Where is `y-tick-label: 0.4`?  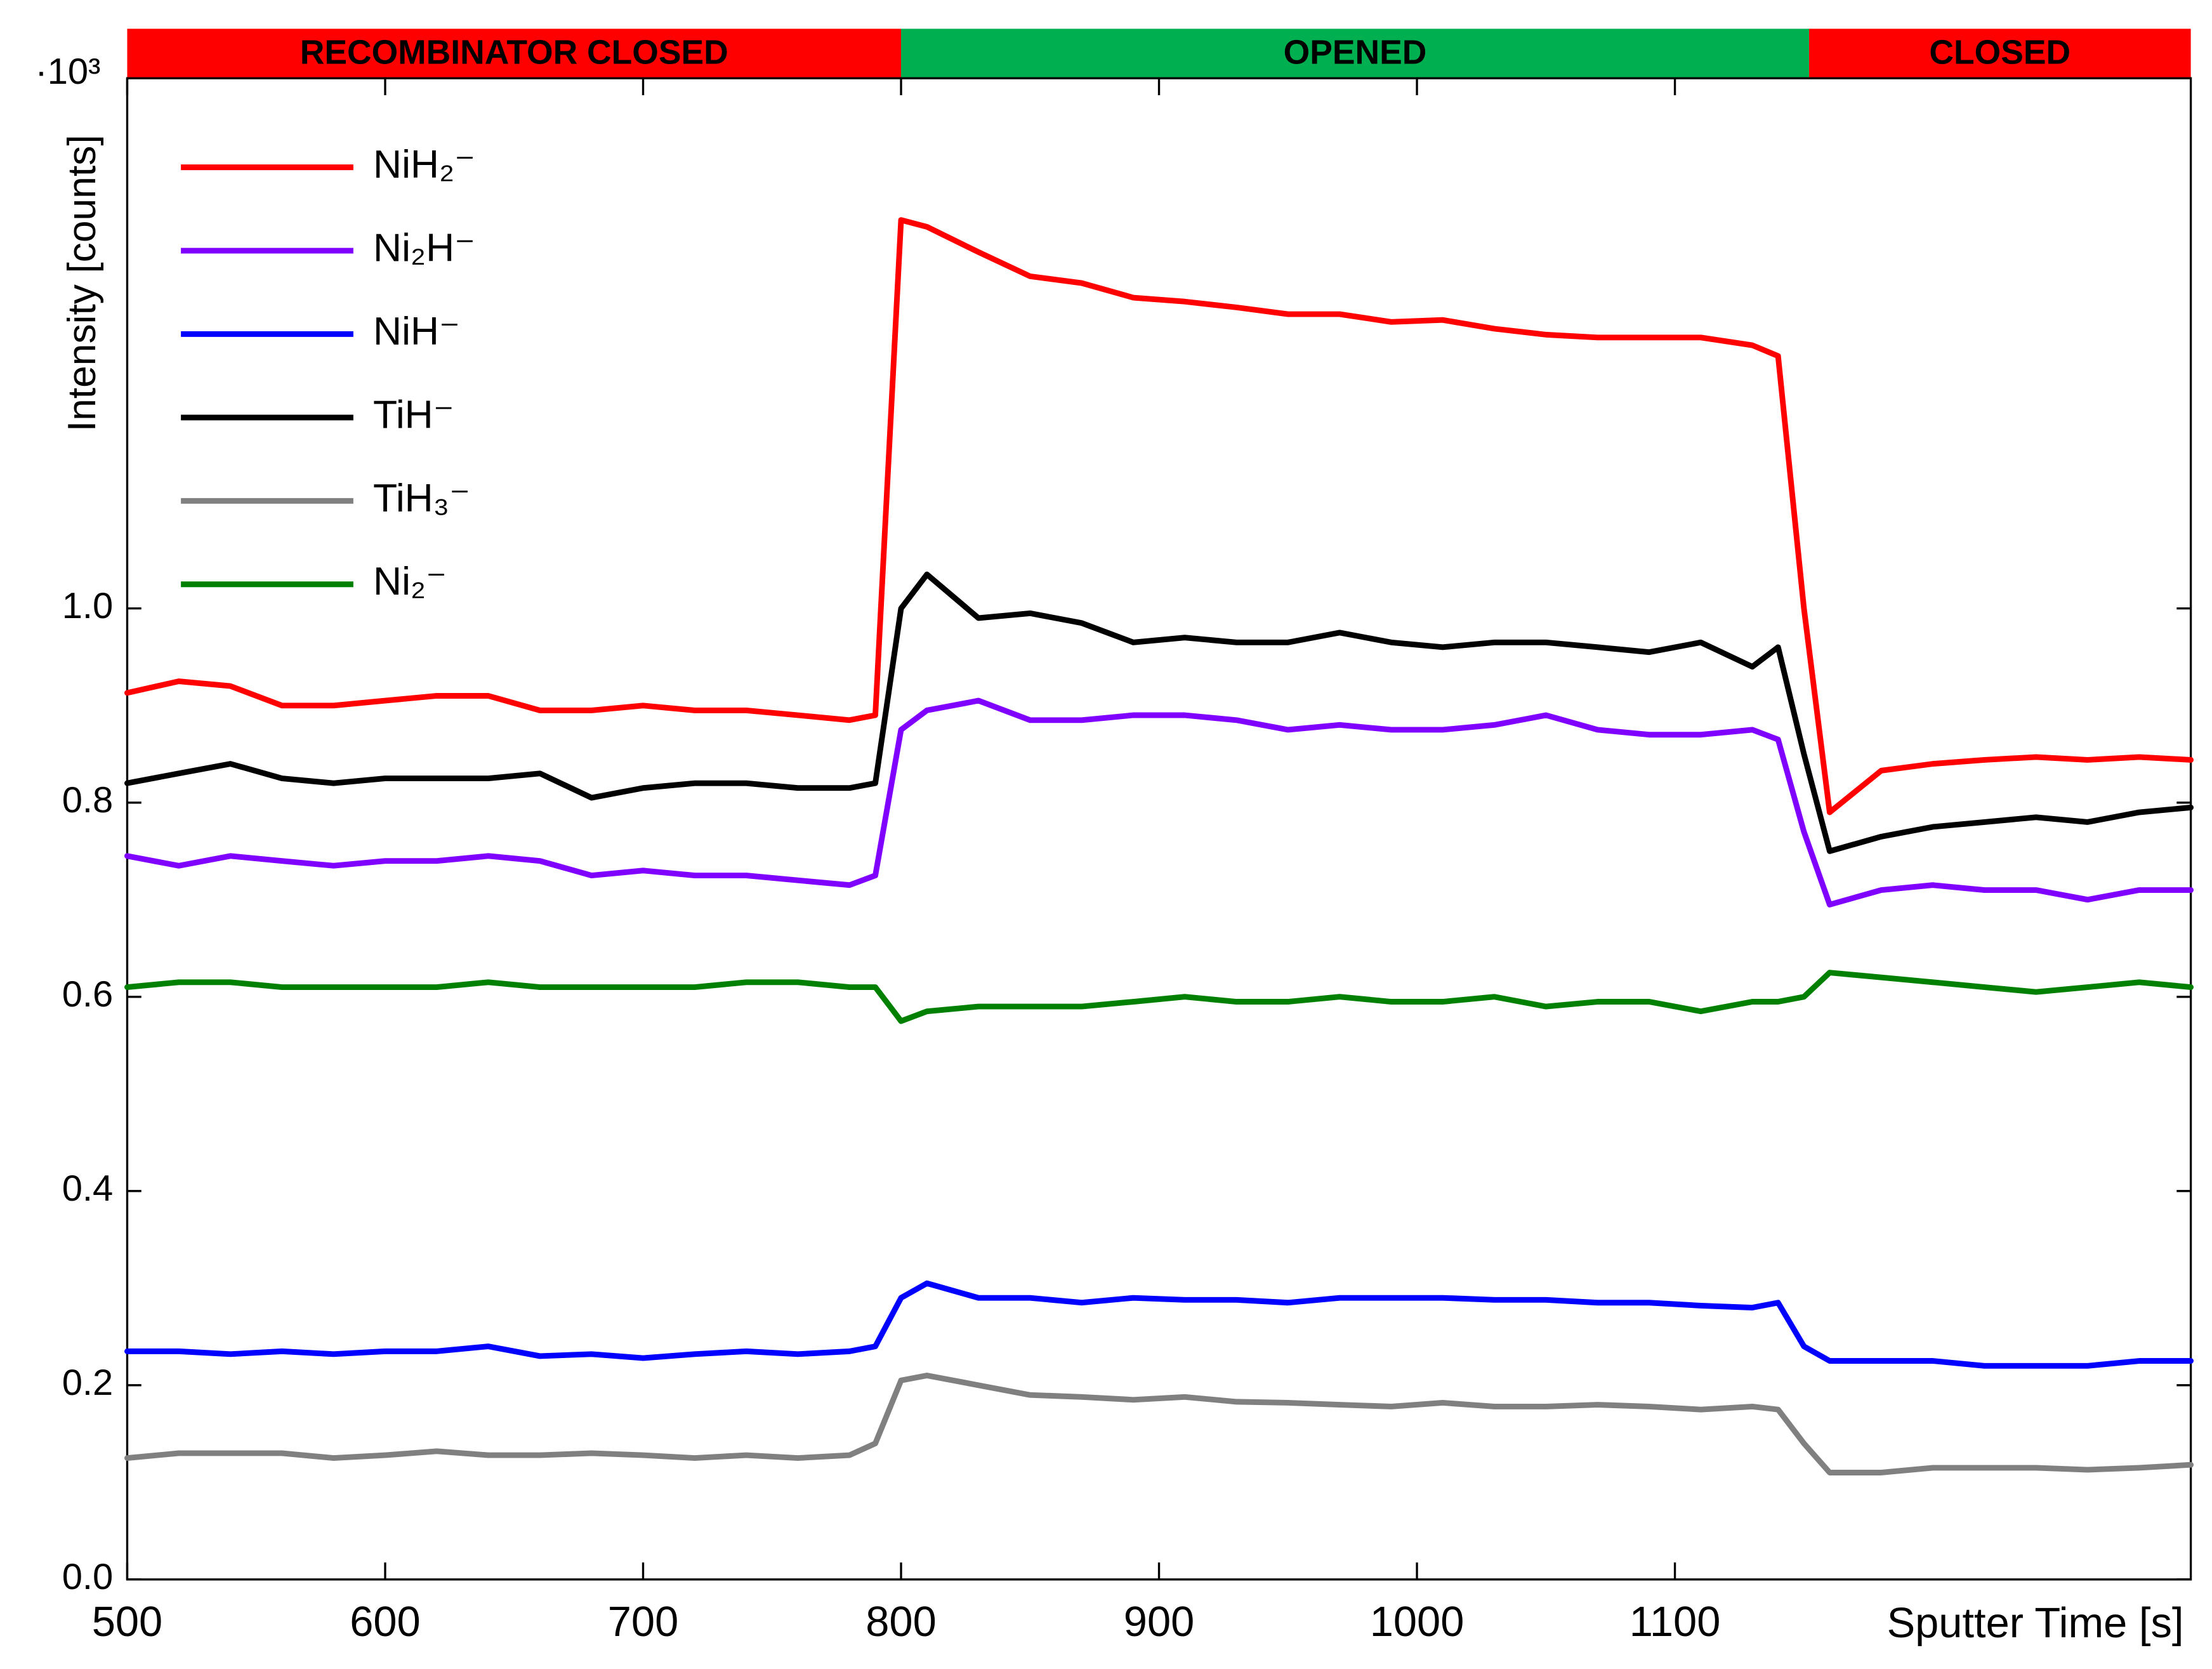 y-tick-label: 0.4 is located at coordinates (88, 1188).